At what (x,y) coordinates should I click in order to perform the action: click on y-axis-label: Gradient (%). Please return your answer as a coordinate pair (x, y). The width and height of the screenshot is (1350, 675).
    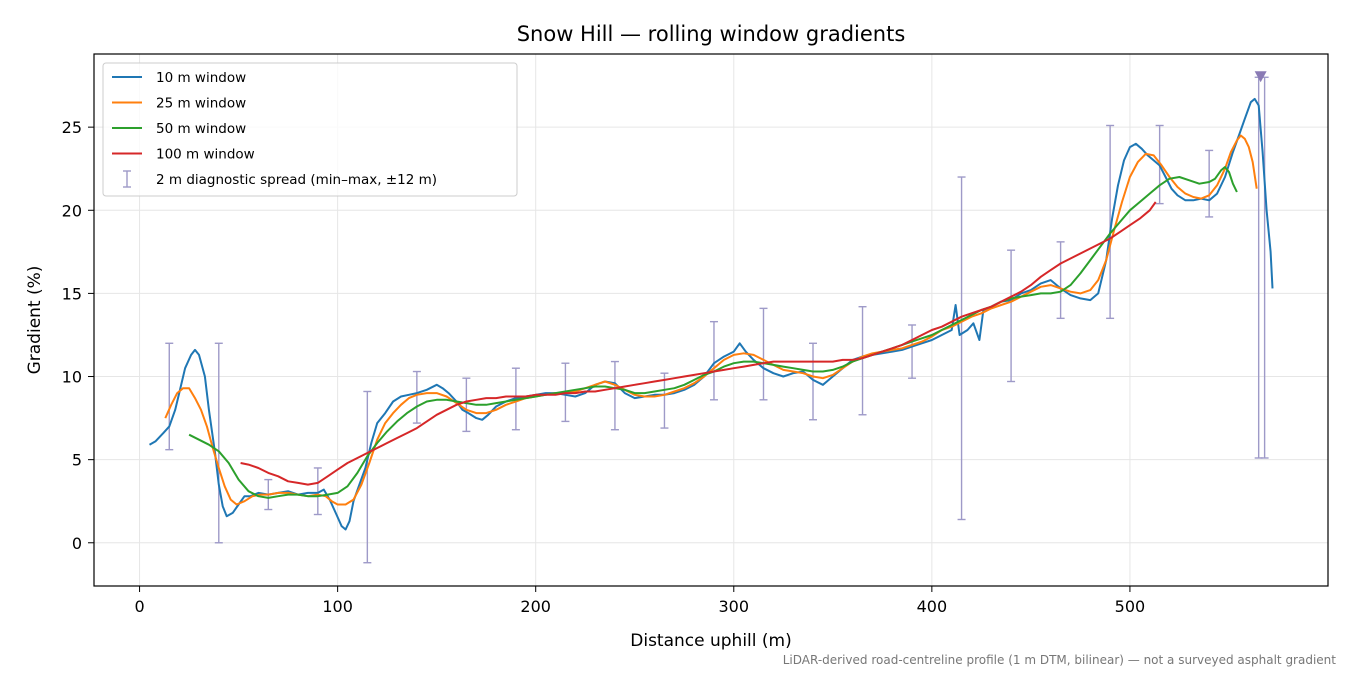
    Looking at the image, I should click on (35, 320).